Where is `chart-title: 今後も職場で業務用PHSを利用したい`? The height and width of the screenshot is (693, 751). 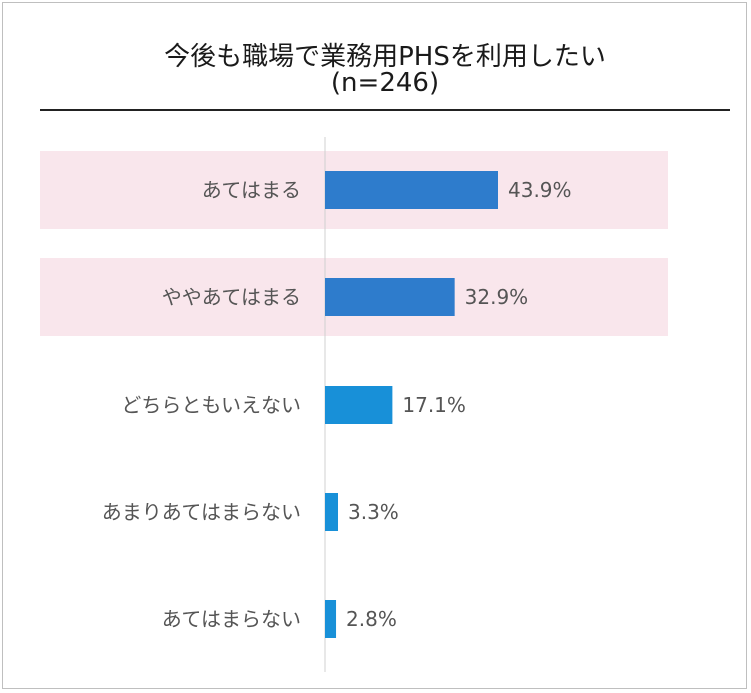
chart-title: 今後も職場で業務用PHSを利用したい is located at coordinates (385, 57).